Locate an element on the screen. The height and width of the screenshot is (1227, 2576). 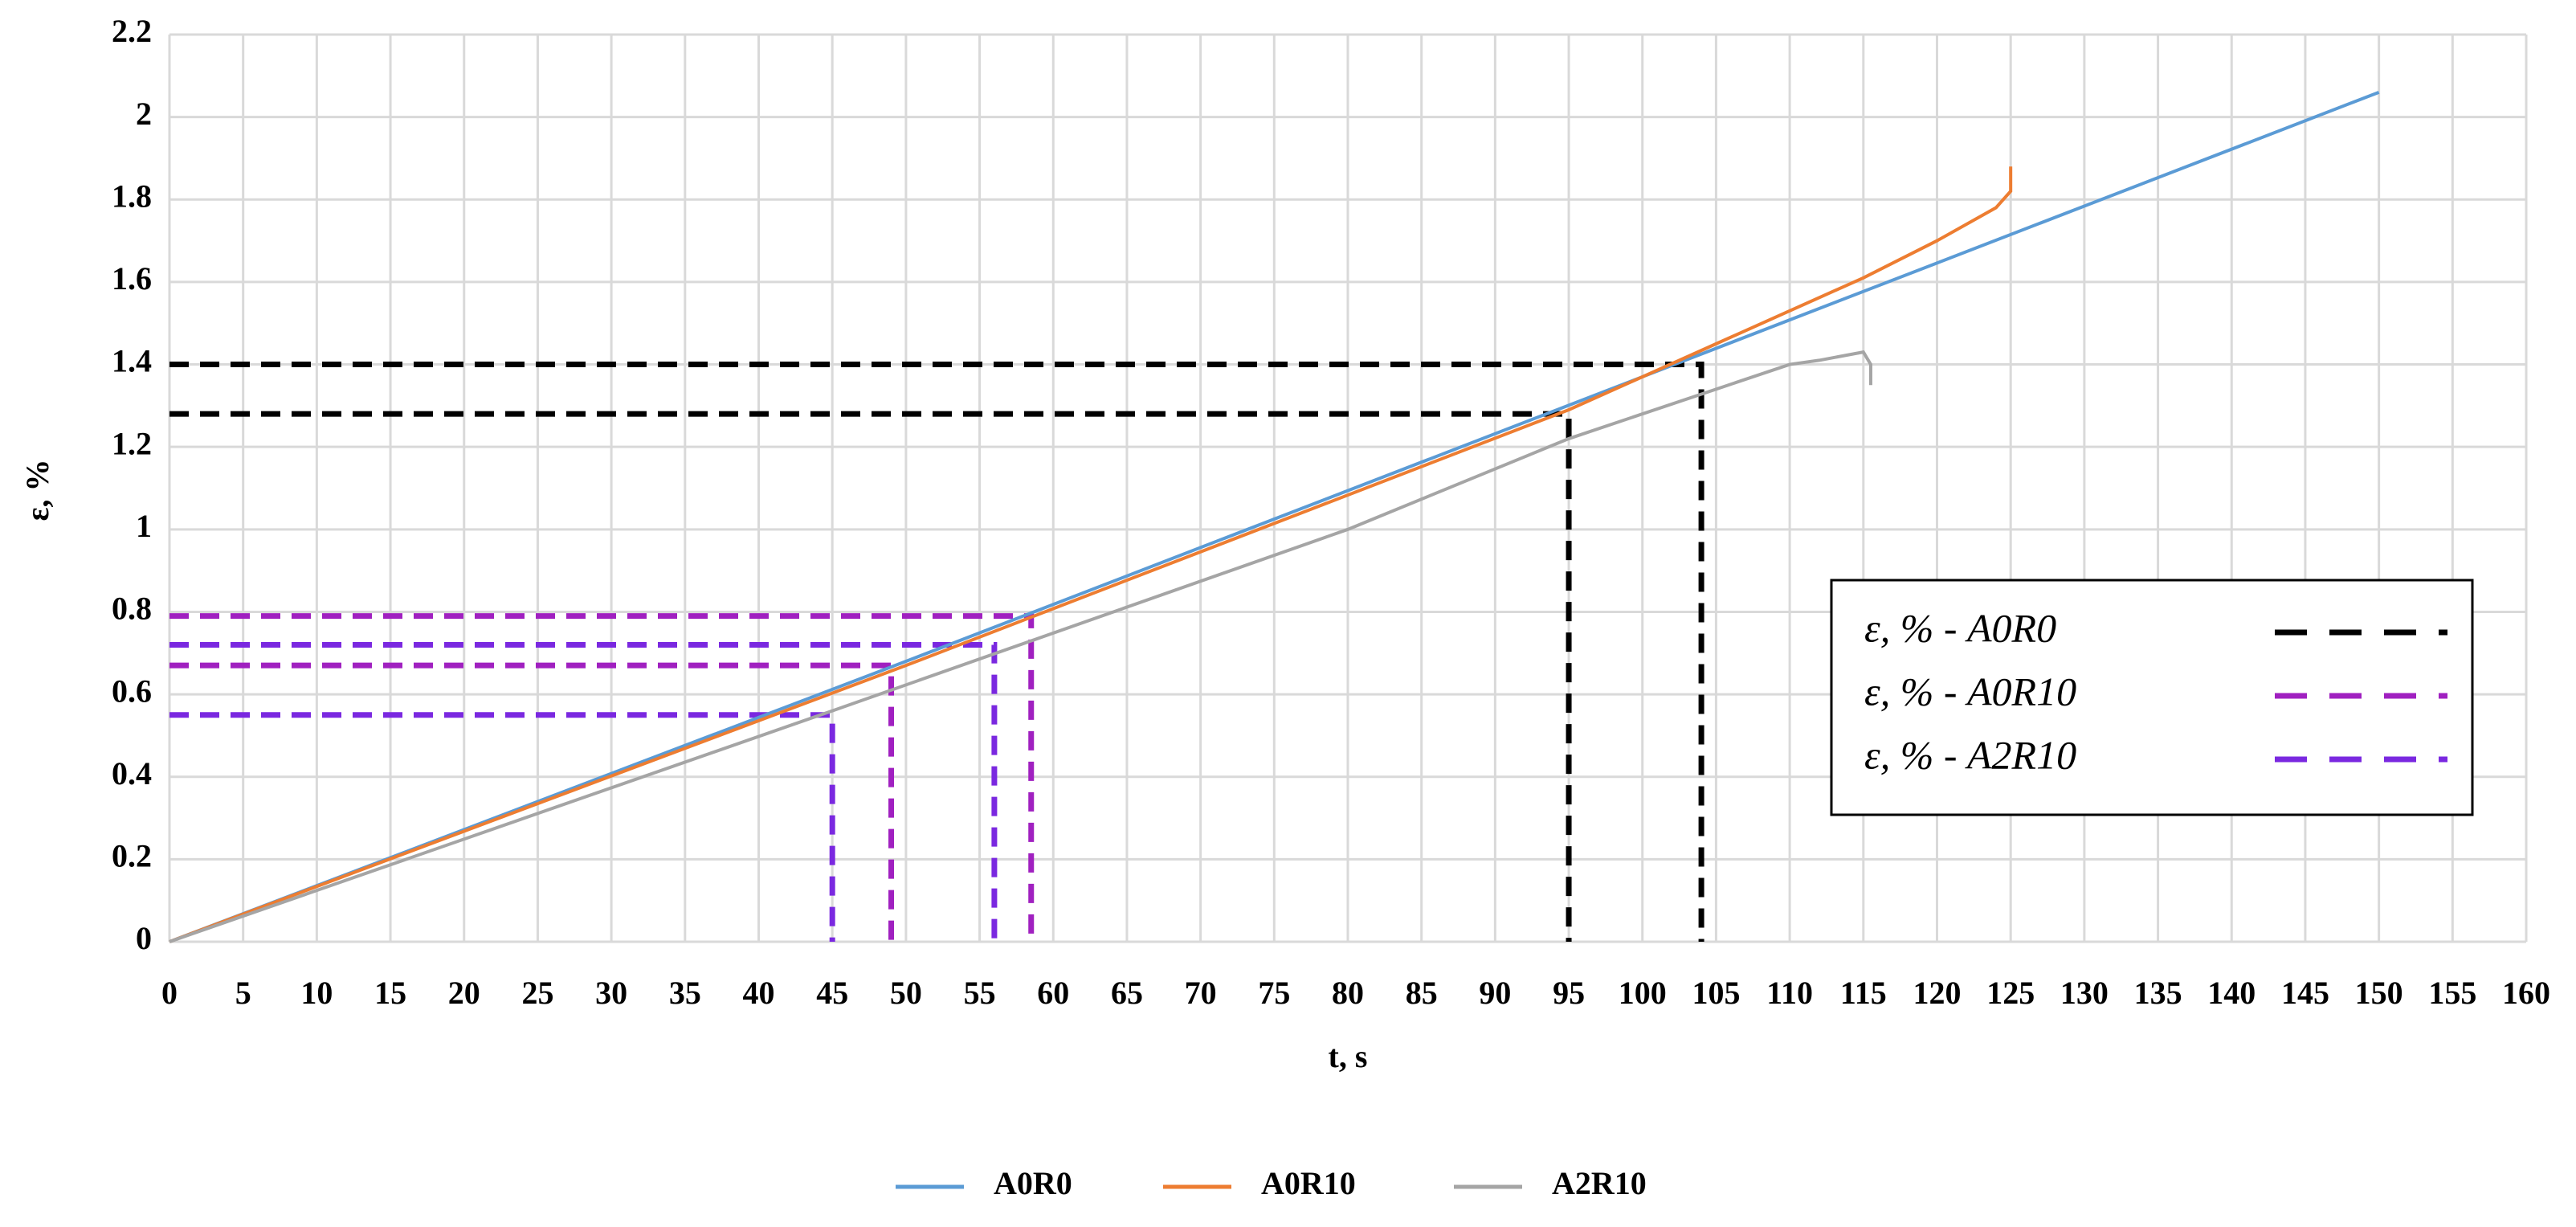
x-tick-label: 120 is located at coordinates (1937, 993).